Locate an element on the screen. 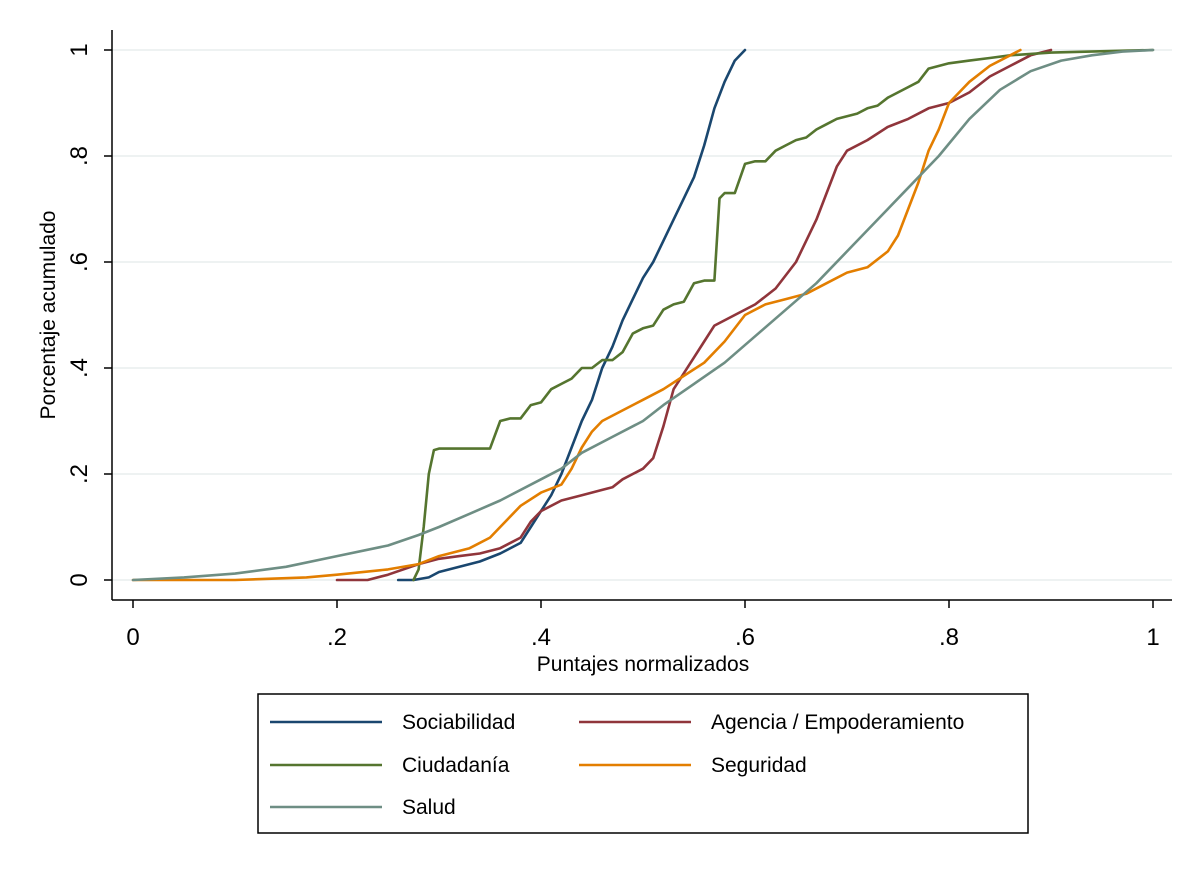 This screenshot has height=876, width=1204. y-tick-label-0: 0 is located at coordinates (79, 579).